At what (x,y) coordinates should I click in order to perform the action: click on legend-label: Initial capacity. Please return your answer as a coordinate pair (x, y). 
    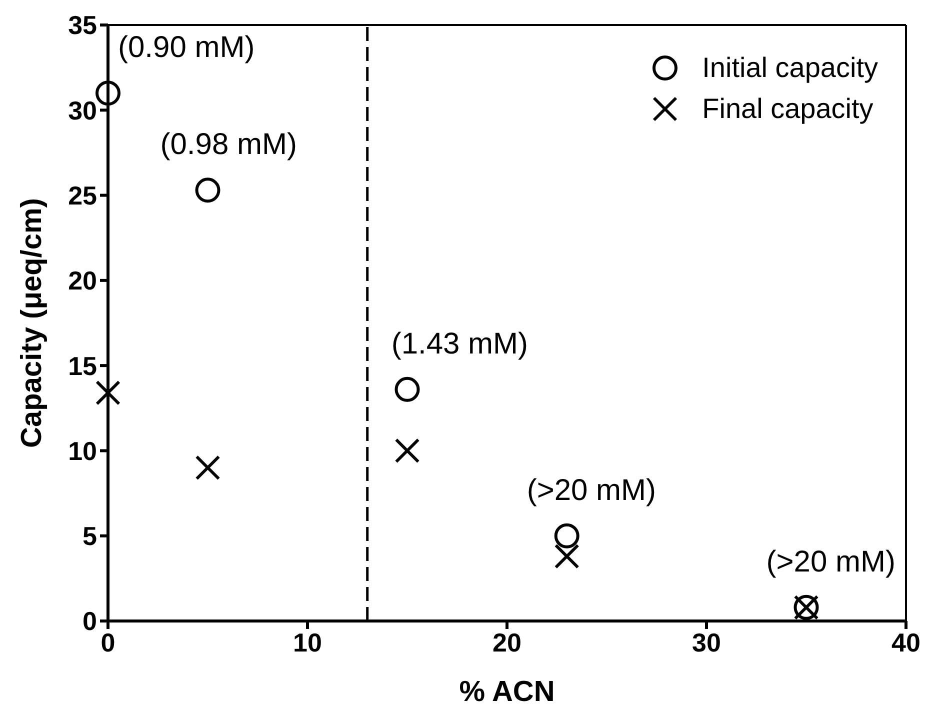
    Looking at the image, I should click on (790, 67).